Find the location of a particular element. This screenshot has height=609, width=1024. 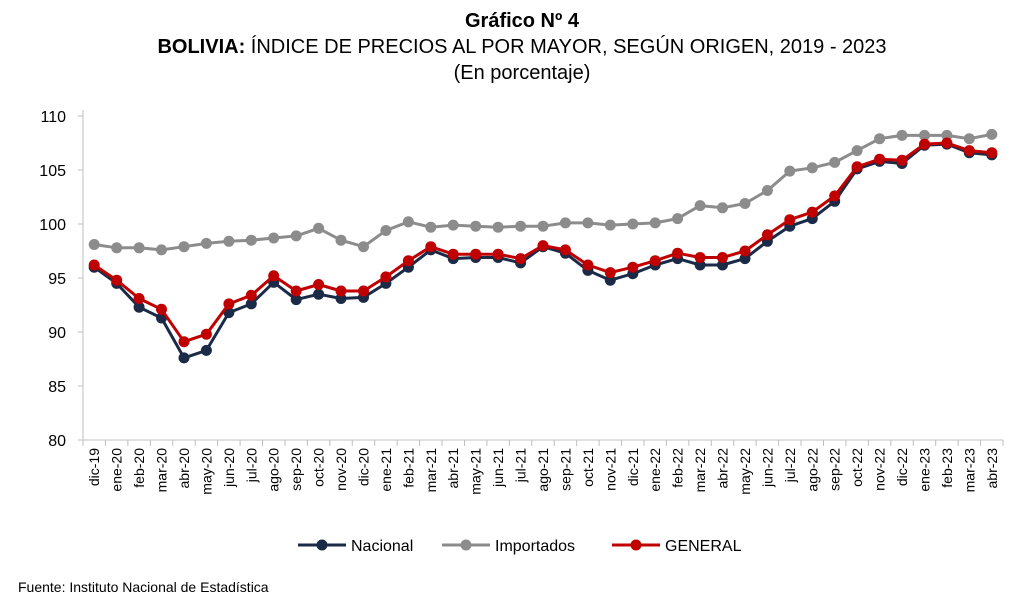

x-tick-label: abr-21 is located at coordinates (453, 468).